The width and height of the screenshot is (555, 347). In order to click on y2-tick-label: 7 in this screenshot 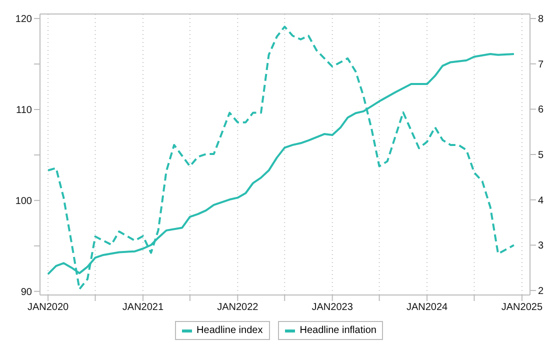, I will do `click(541, 64)`.